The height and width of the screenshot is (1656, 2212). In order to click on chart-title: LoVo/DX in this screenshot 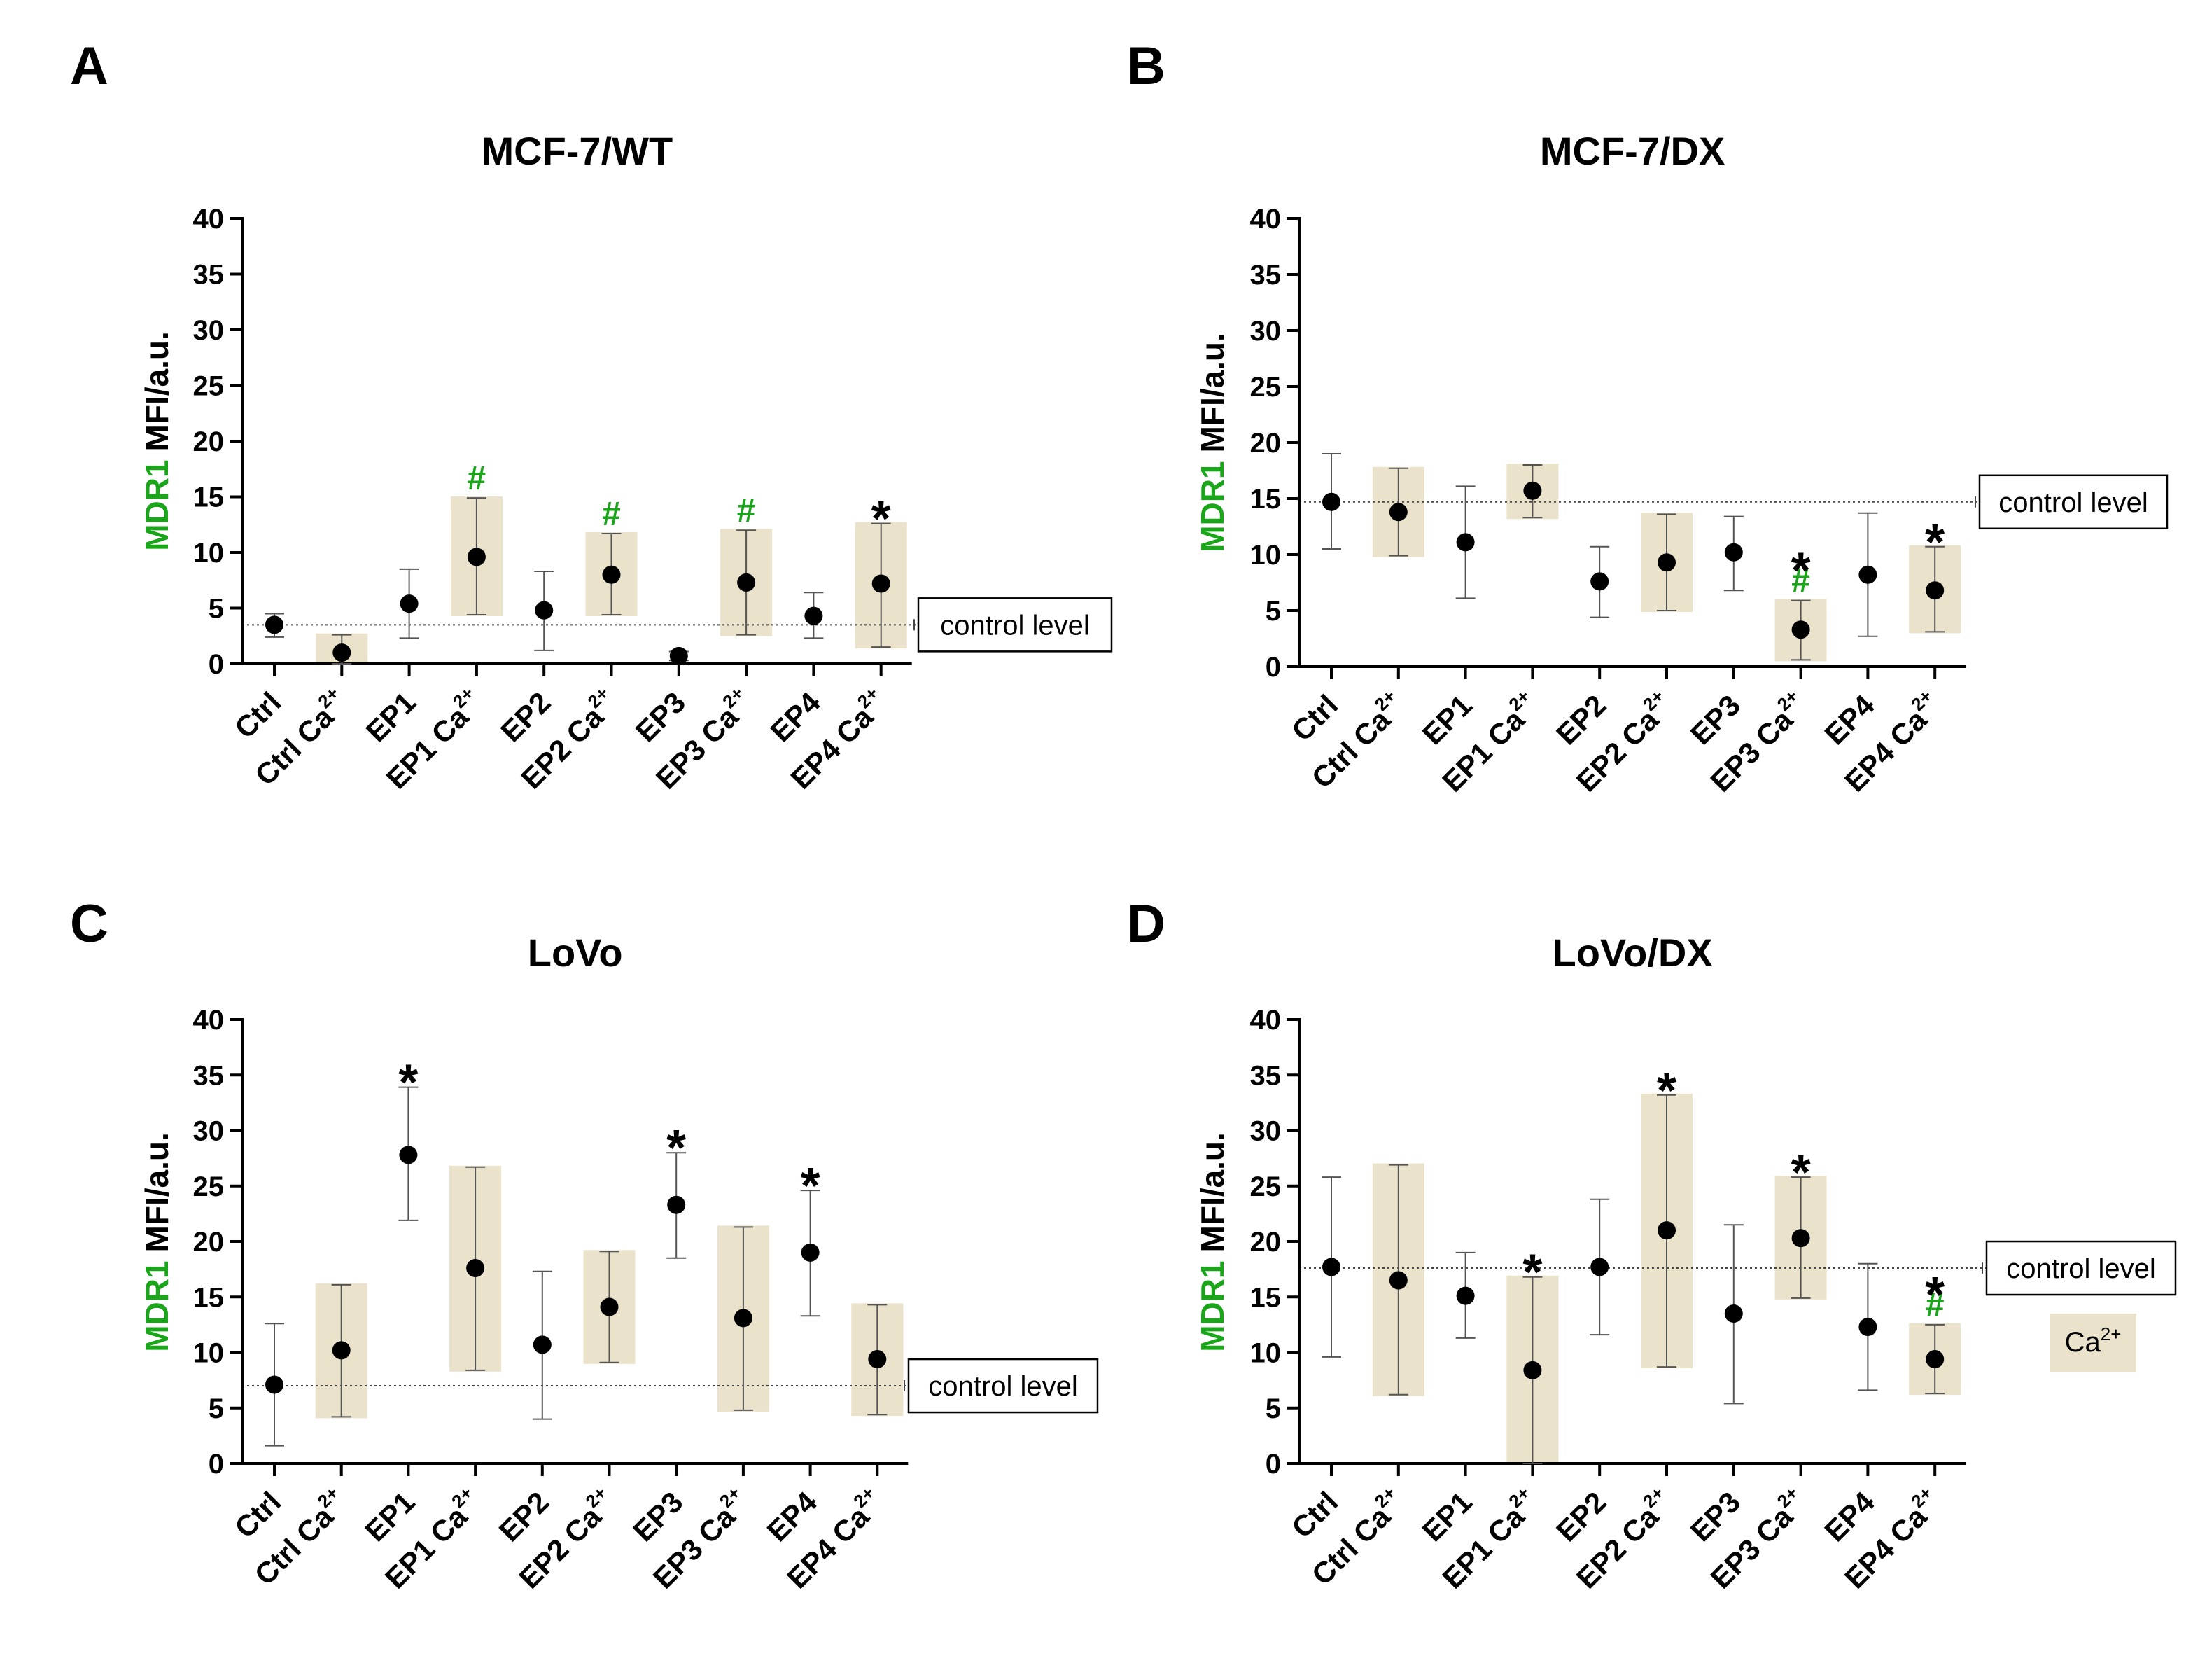, I will do `click(1633, 953)`.